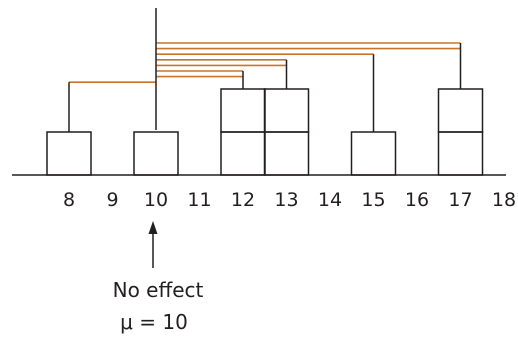  I want to click on tick-label-18: 18, so click(504, 200).